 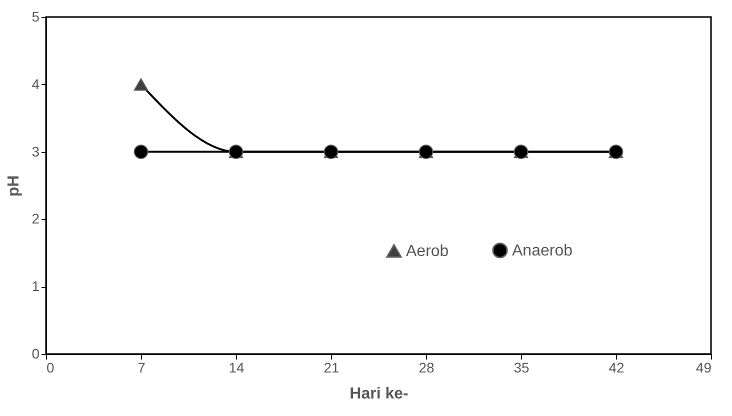 I want to click on x-tick-label: 21, so click(x=332, y=368).